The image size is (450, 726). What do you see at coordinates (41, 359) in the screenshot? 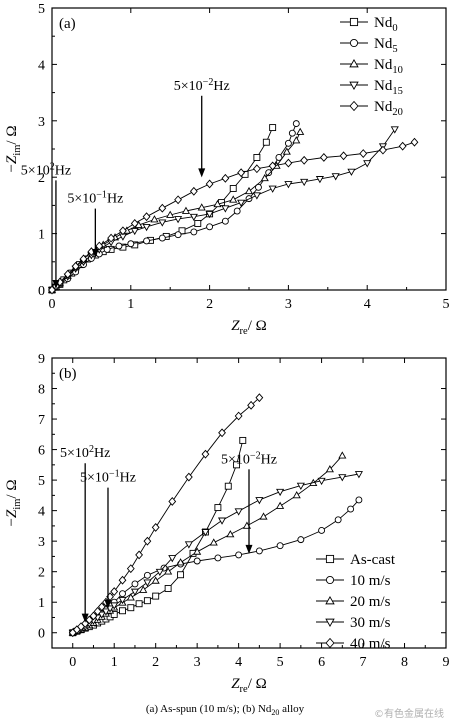
I see `y-tick-label: 9` at bounding box center [41, 359].